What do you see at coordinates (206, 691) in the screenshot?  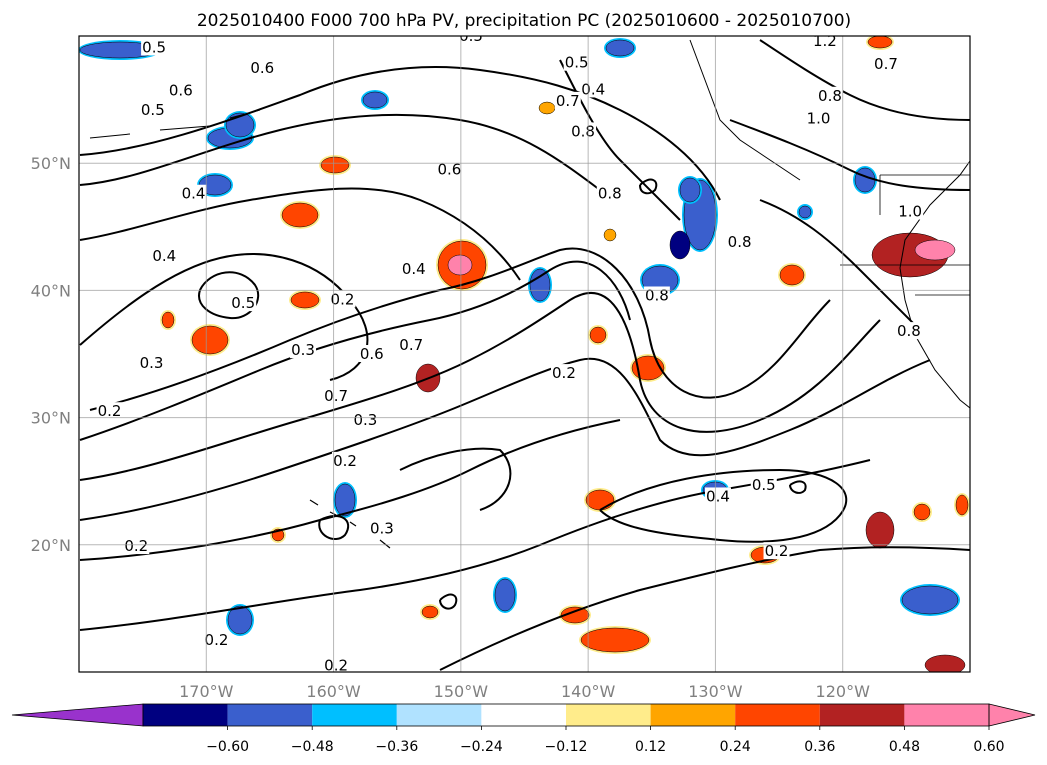 I see `lon-tick-label: 170°W` at bounding box center [206, 691].